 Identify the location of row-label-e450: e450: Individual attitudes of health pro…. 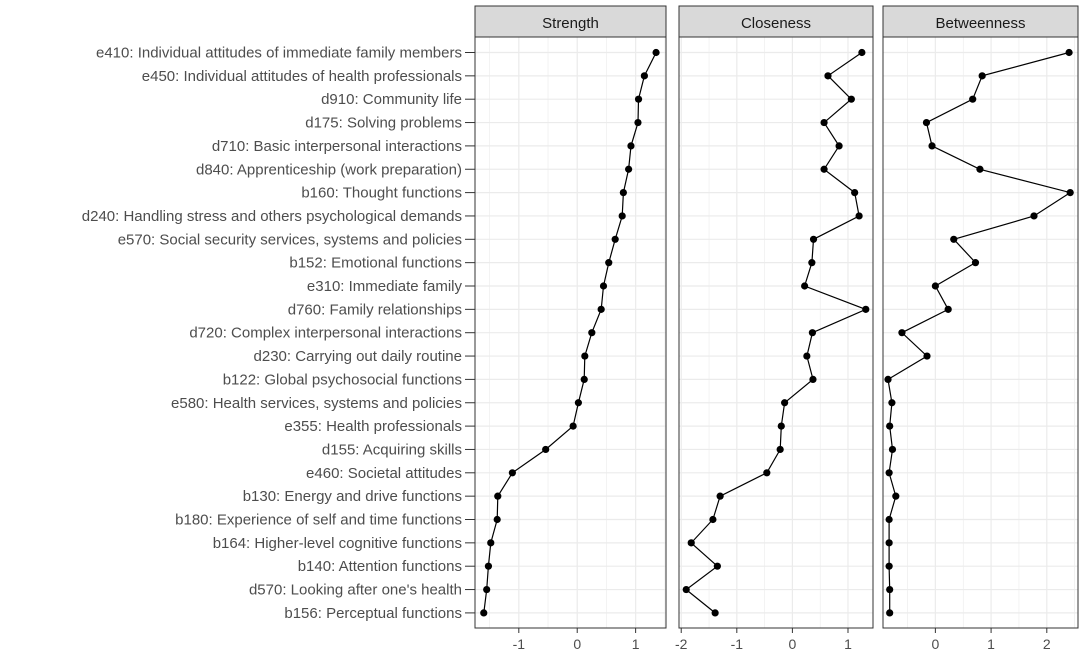
(302, 76).